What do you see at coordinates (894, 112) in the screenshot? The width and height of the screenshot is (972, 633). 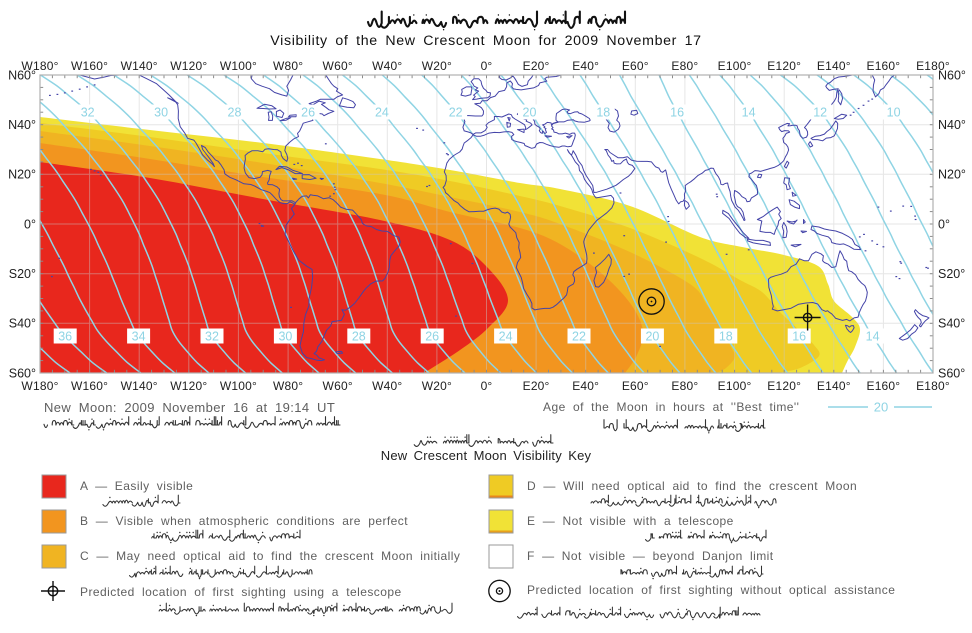 I see `svg-text: 10` at bounding box center [894, 112].